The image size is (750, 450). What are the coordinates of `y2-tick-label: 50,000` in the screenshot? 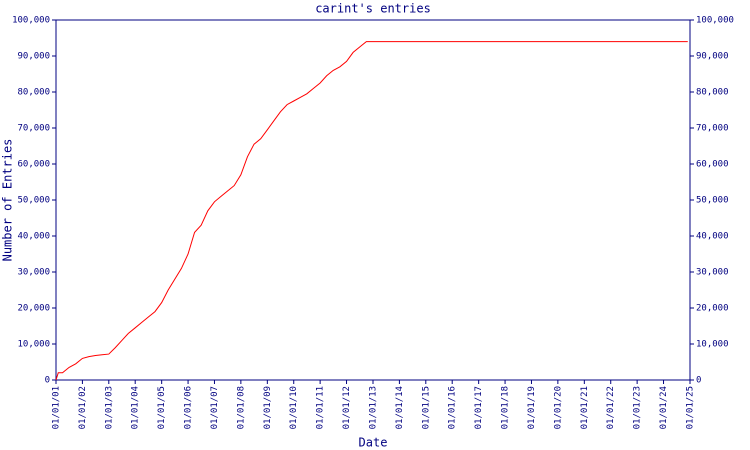 It's located at (712, 201).